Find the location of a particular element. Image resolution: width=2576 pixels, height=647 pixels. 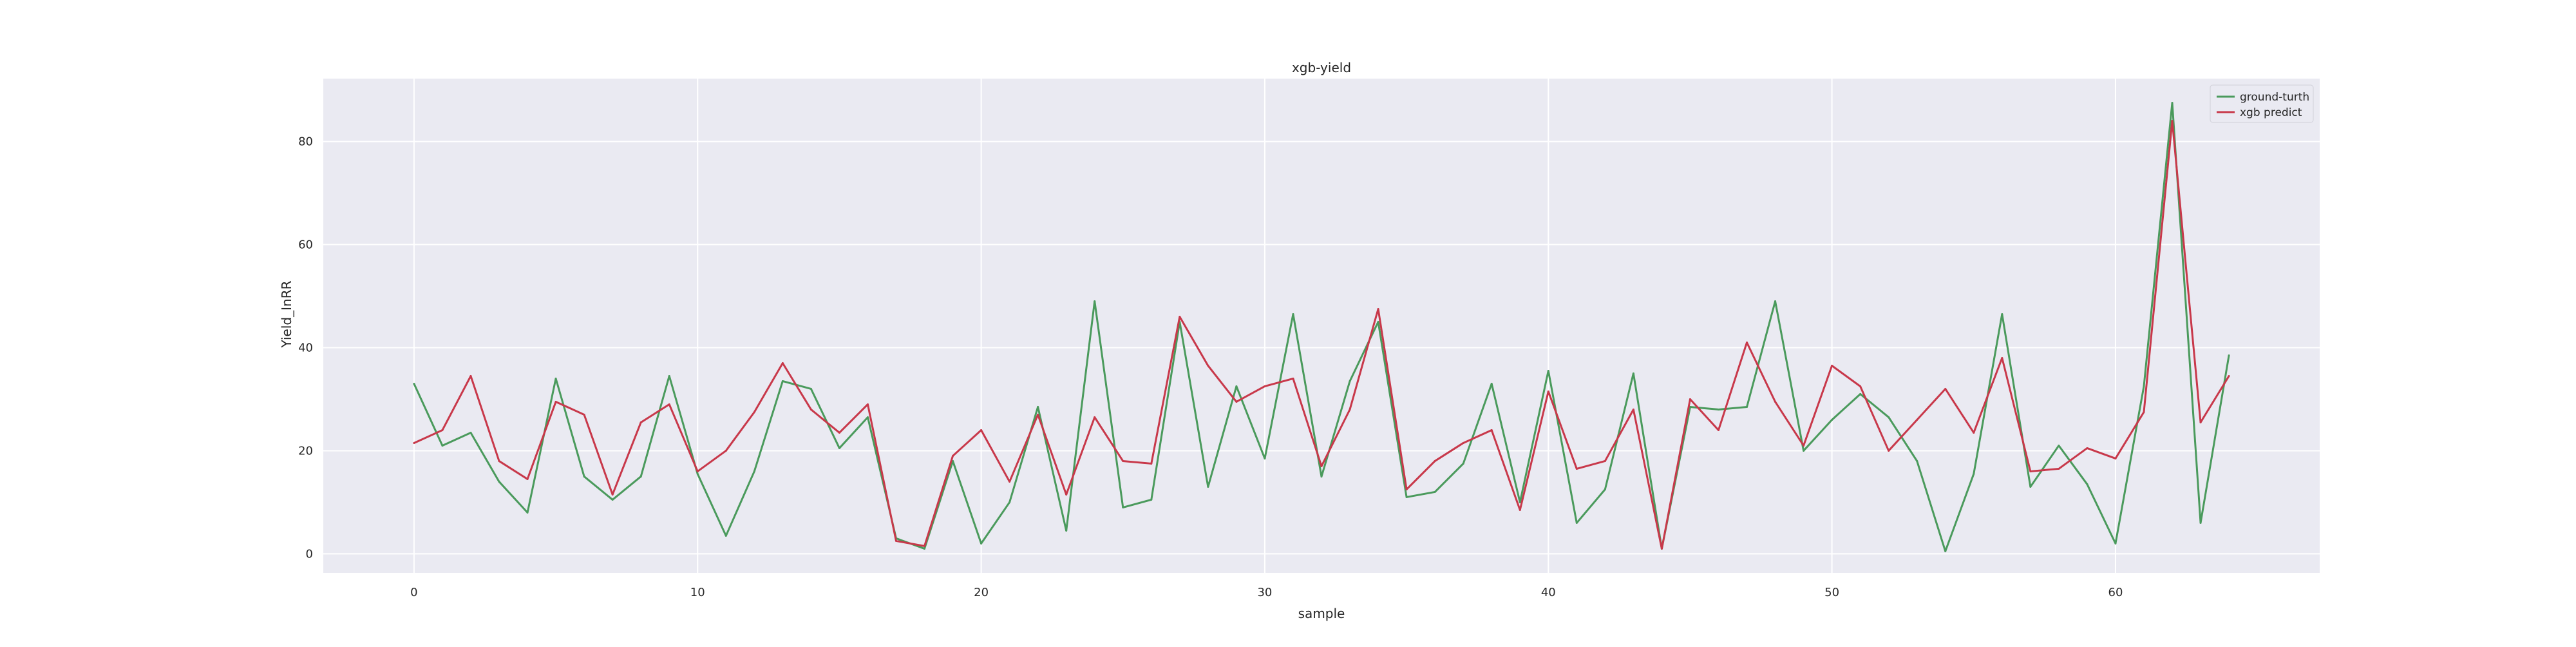

x-tick-label: 30 is located at coordinates (1264, 592).